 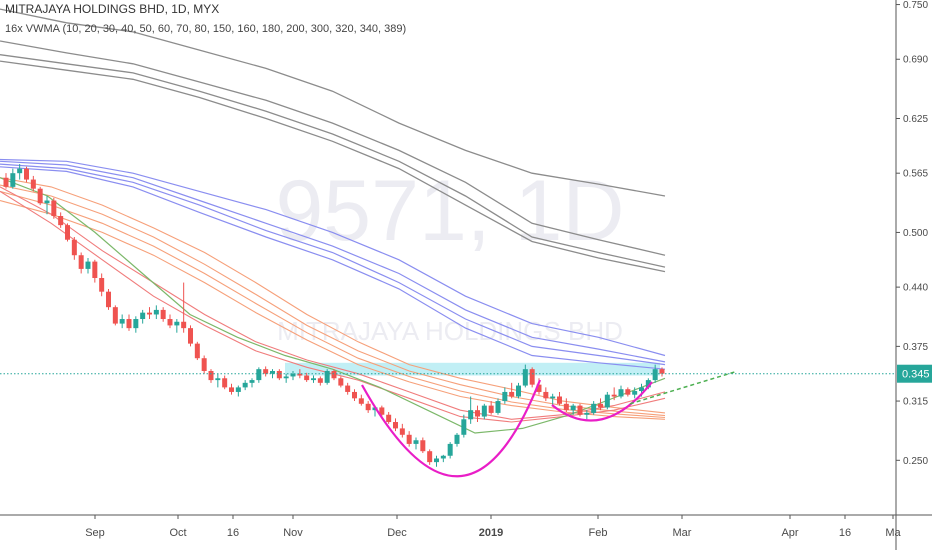 What do you see at coordinates (682, 388) in the screenshot?
I see `trendline` at bounding box center [682, 388].